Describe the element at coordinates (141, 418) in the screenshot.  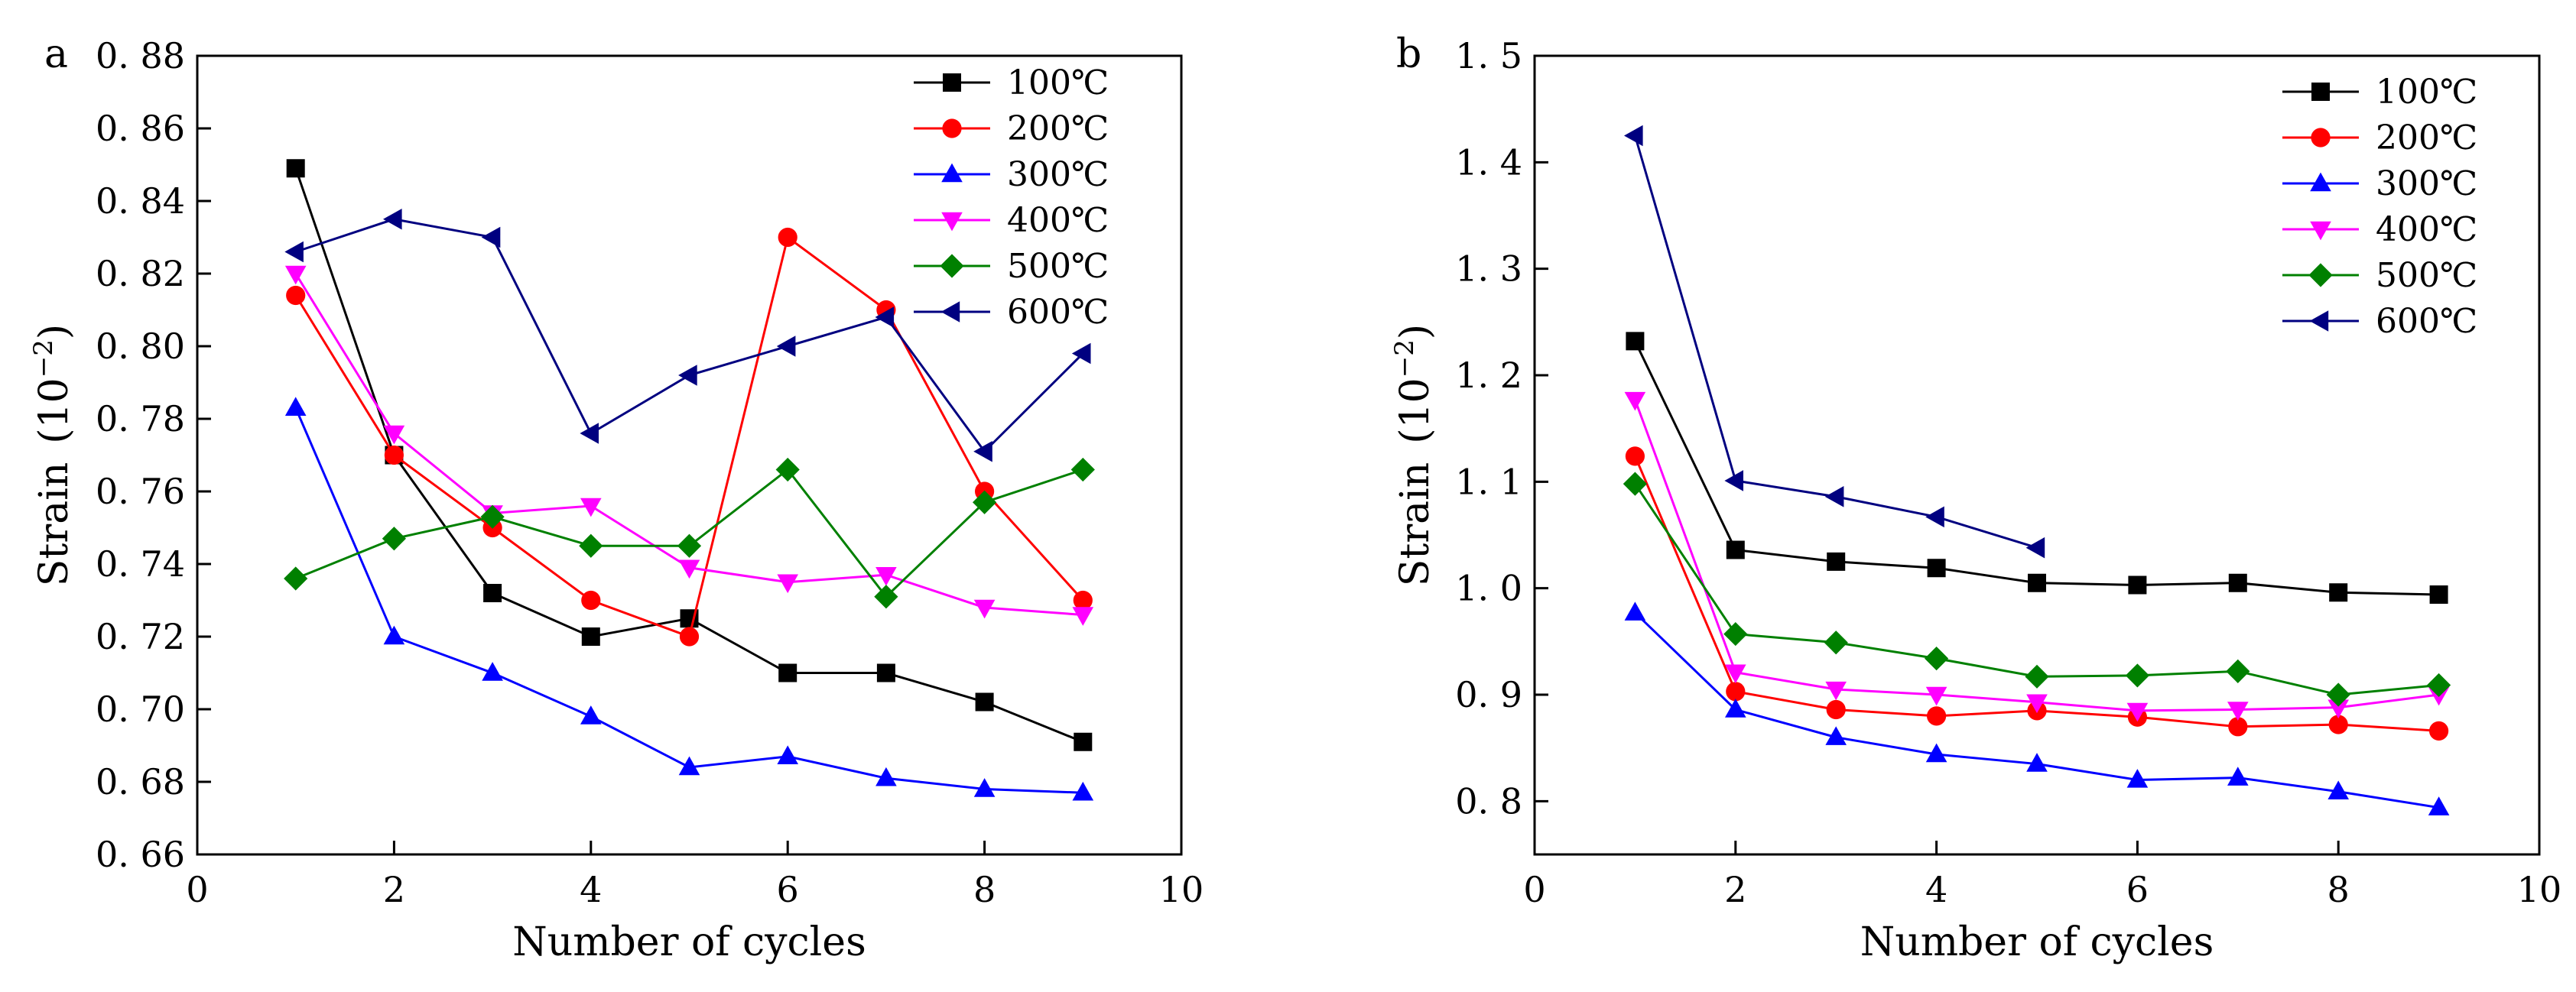
I see `y-tick-label: 0. 78` at that location.